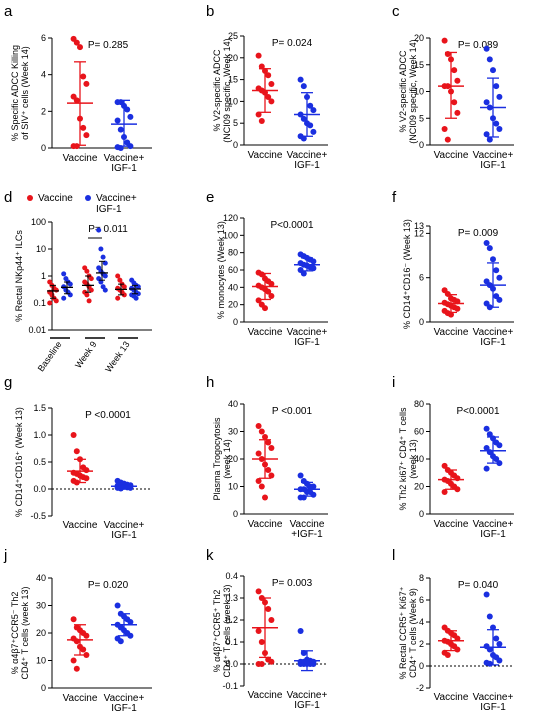 The height and width of the screenshot is (715, 550). What do you see at coordinates (419, 226) in the screenshot?
I see `y-tick-label: 13` at bounding box center [419, 226].